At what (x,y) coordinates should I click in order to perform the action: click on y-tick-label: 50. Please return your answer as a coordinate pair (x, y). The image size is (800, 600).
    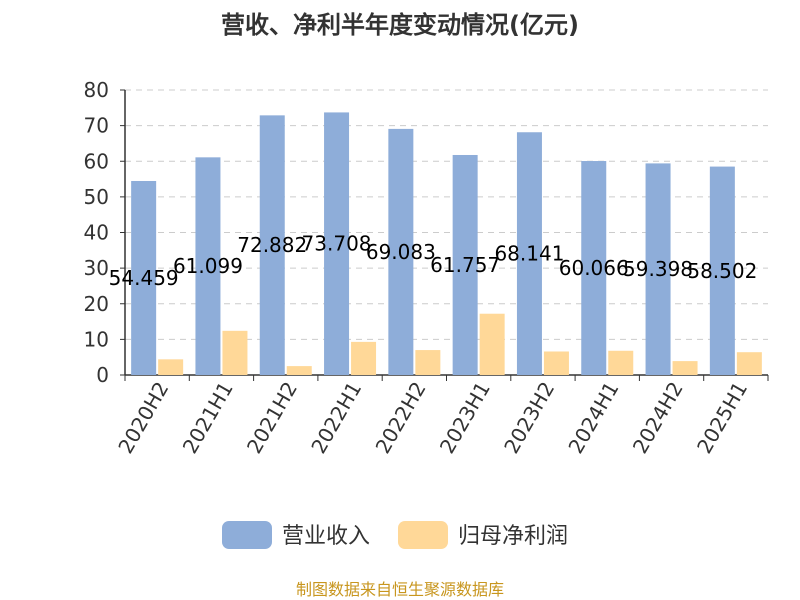
    Looking at the image, I should click on (96, 197).